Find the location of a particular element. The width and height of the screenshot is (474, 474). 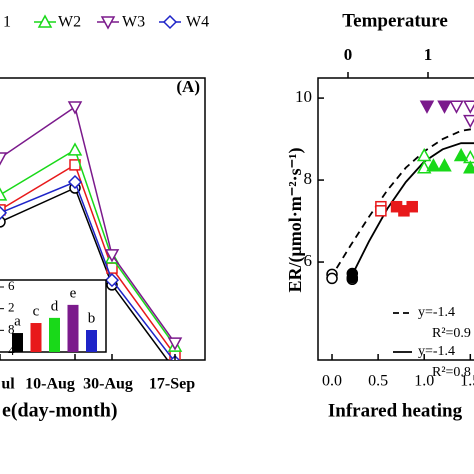

y-tick-label: 6 is located at coordinates (308, 260).